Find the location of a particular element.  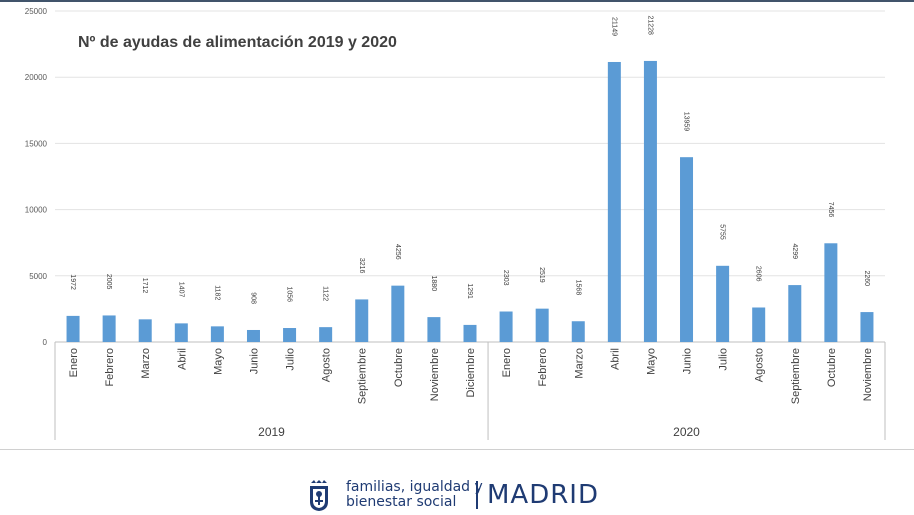

data-label: 1880 is located at coordinates (433, 284).